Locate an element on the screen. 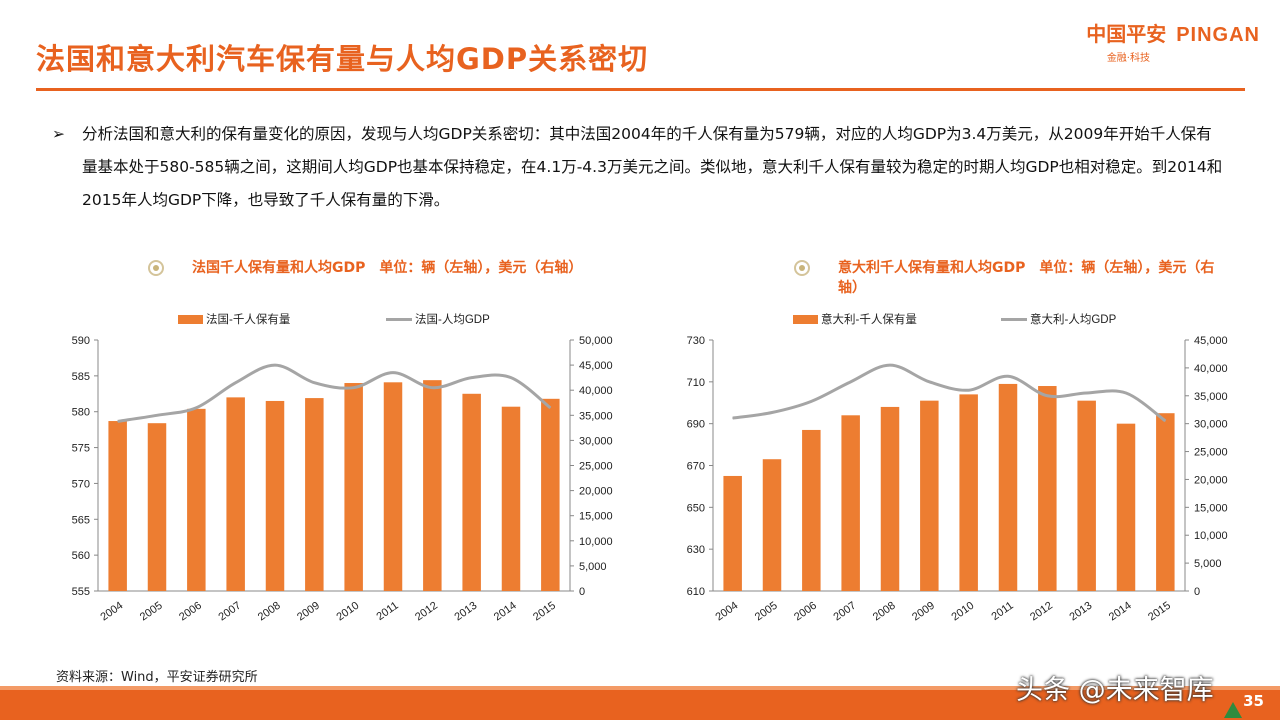  logo-sub: 金融·科技 is located at coordinates (1128, 58).